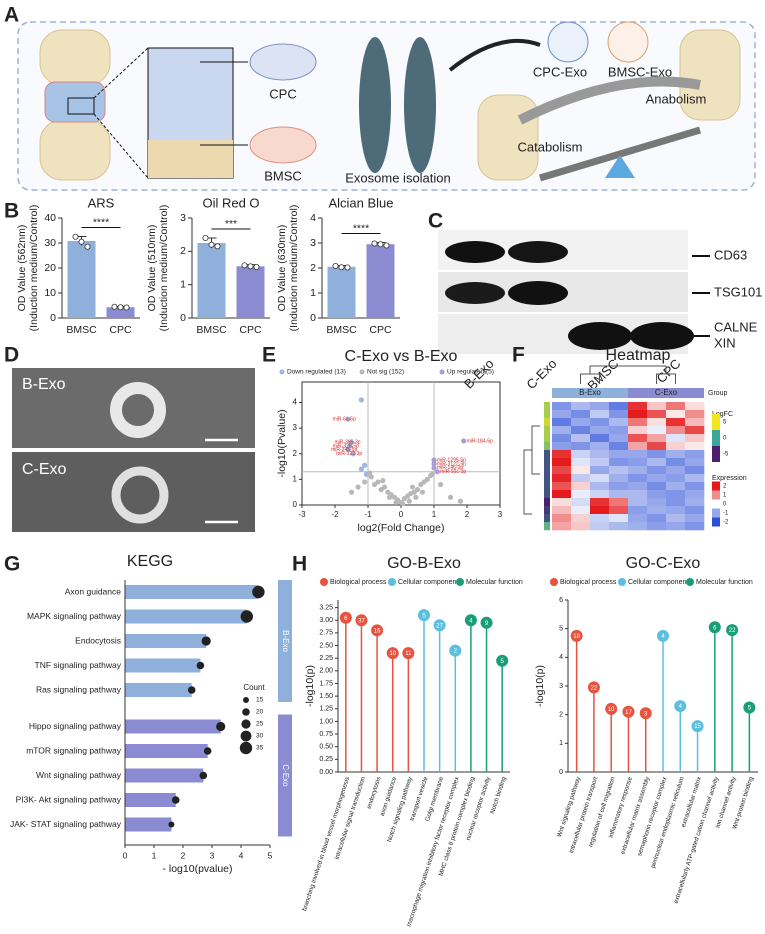 This screenshot has width=765, height=934. What do you see at coordinates (561, 772) in the screenshot?
I see `y-tick-label: 0` at bounding box center [561, 772].